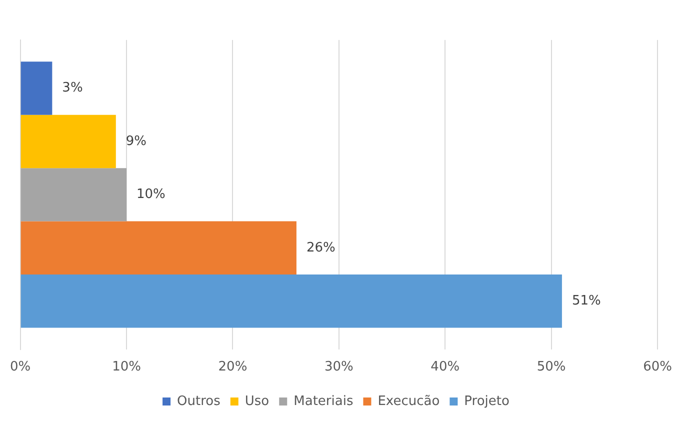  Describe the element at coordinates (551, 367) in the screenshot. I see `x-tick-label: 50%` at that location.